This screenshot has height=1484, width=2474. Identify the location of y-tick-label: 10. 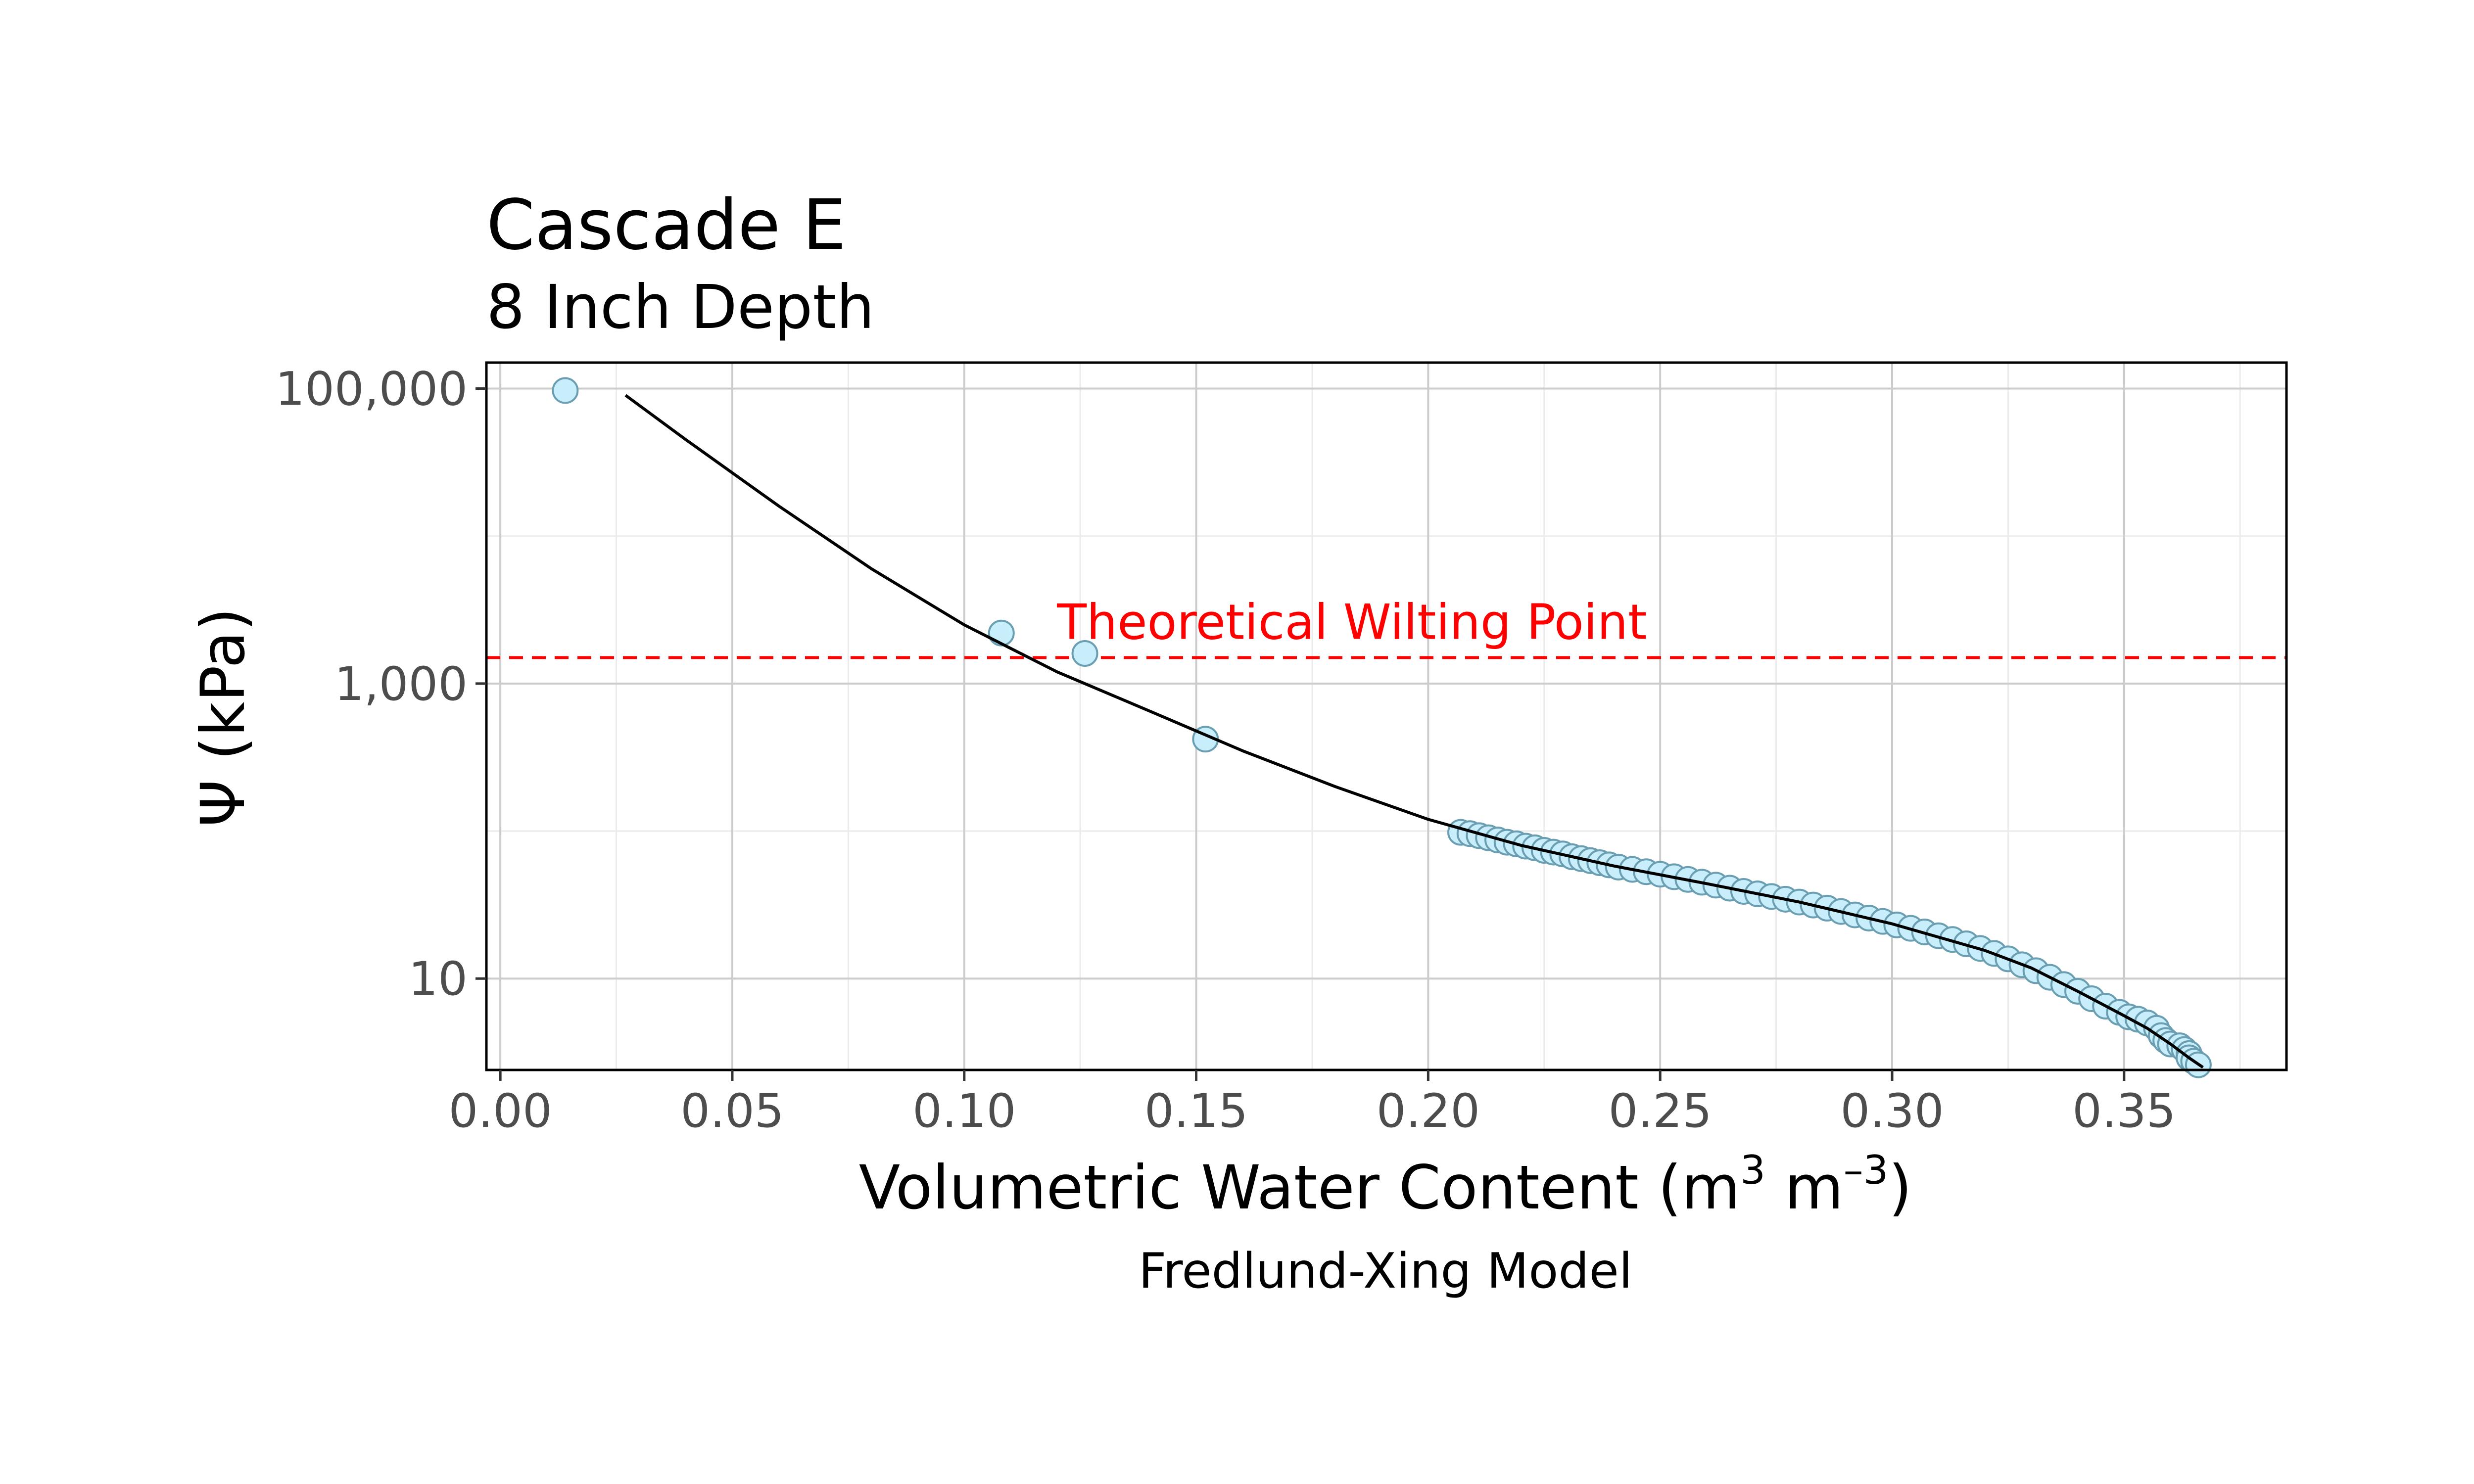
(438, 979).